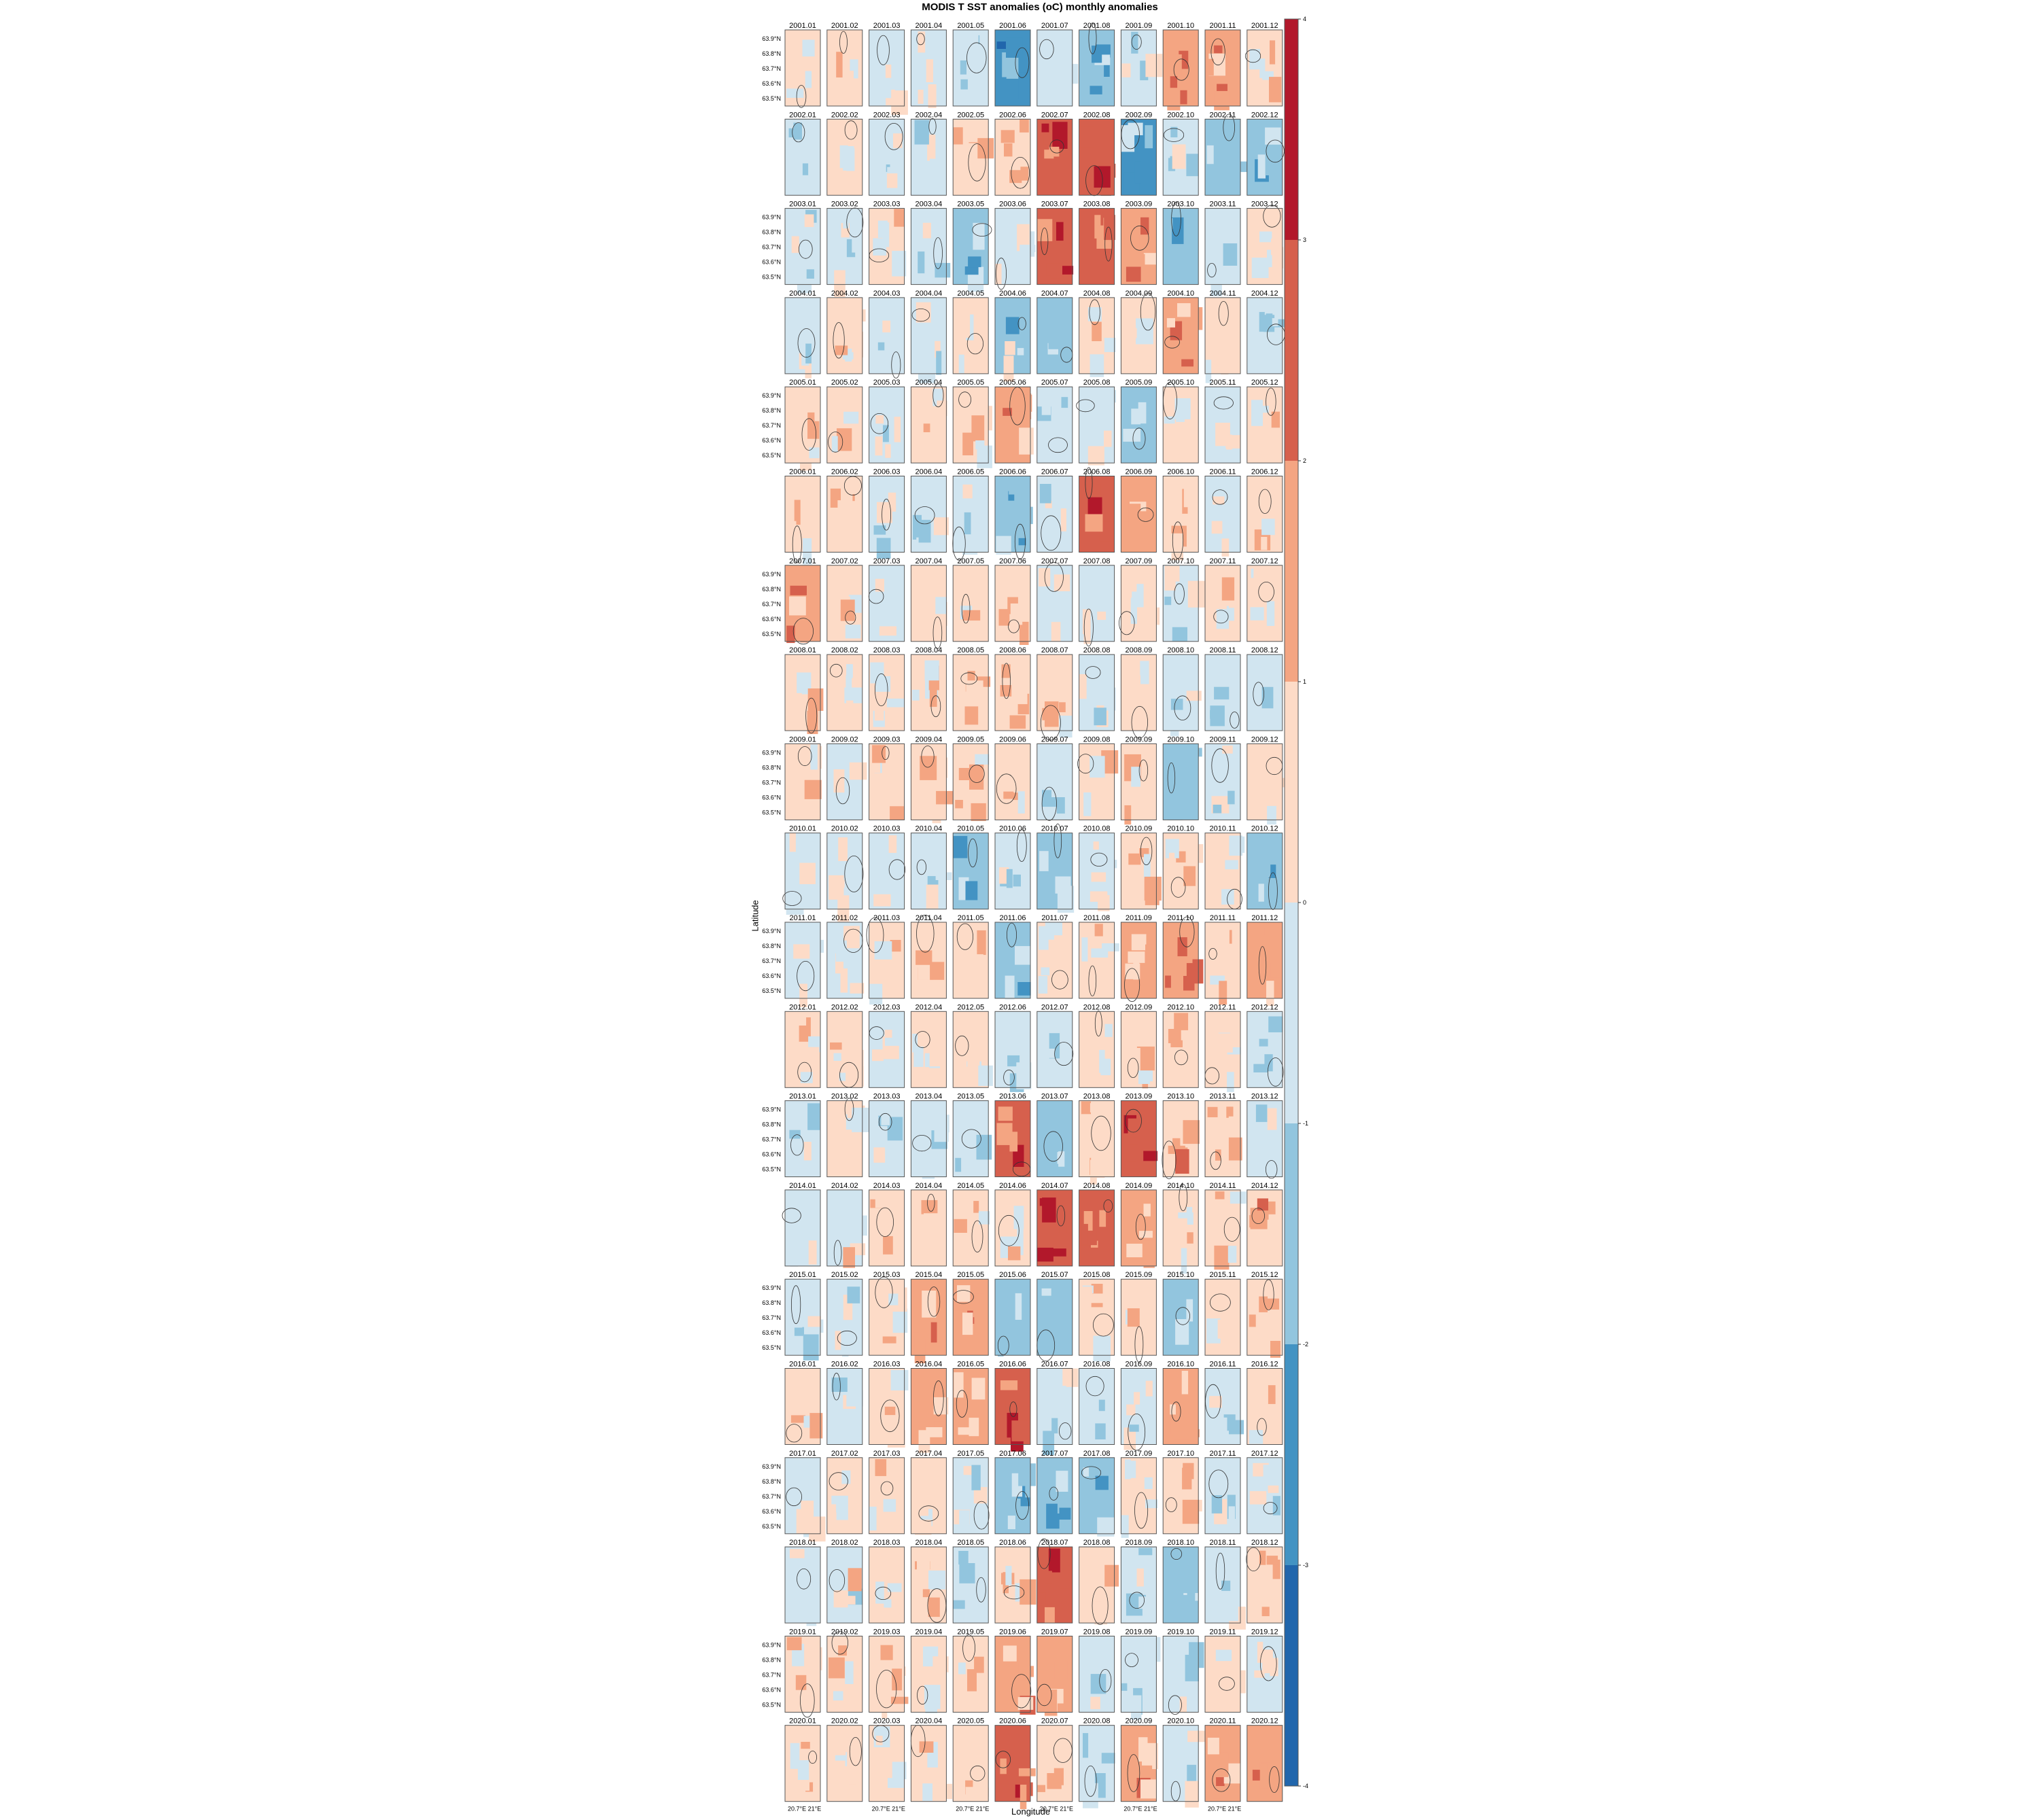 The height and width of the screenshot is (1820, 2039). What do you see at coordinates (1180, 1007) in the screenshot?
I see `panel-label: 2012.10` at bounding box center [1180, 1007].